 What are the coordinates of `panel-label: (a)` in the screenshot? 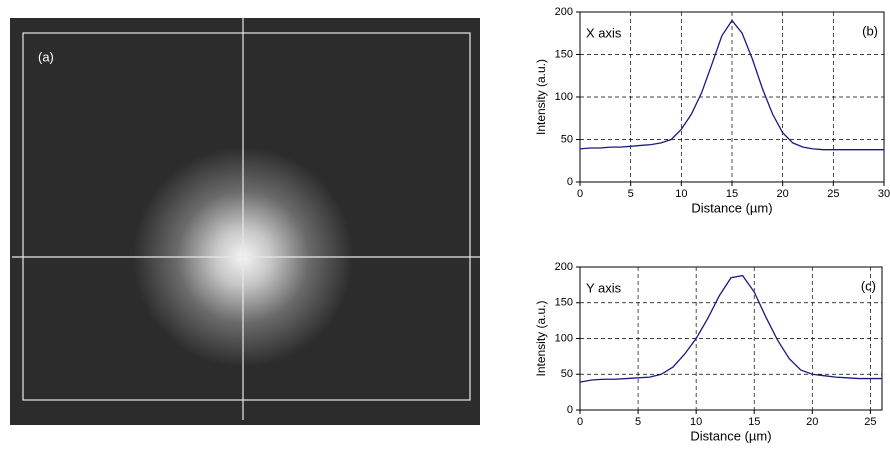 It's located at (46, 56).